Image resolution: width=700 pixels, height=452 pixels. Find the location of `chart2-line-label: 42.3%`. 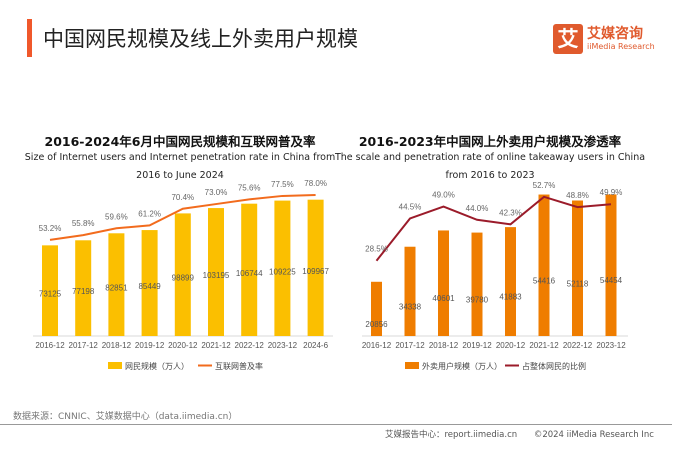

chart2-line-label: 42.3% is located at coordinates (510, 212).